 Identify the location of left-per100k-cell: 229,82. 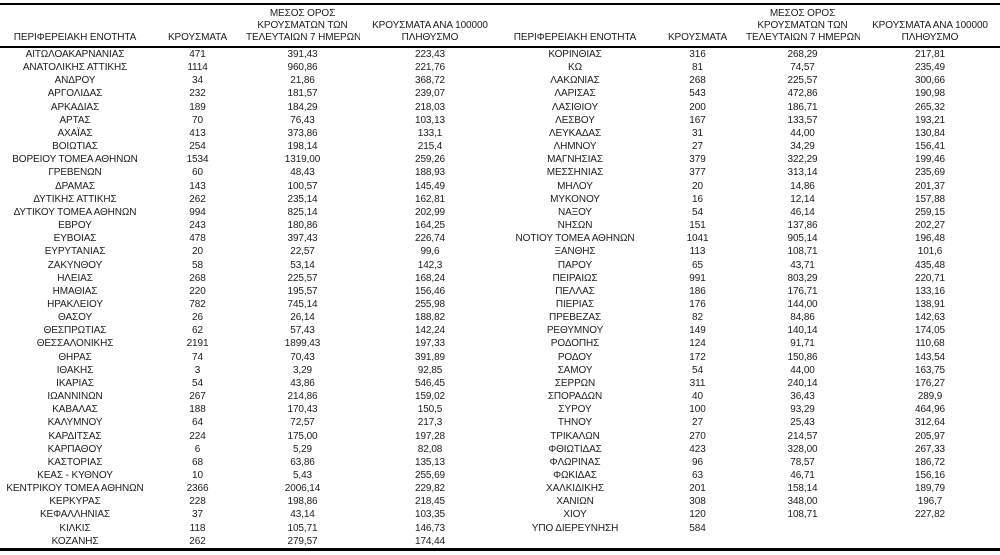
(430, 489).